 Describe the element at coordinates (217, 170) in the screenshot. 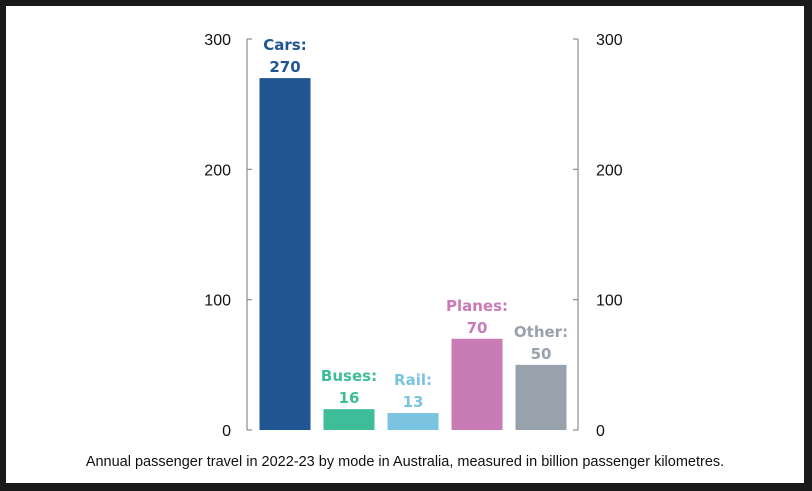

I see `y-tick-label-left: 200` at that location.